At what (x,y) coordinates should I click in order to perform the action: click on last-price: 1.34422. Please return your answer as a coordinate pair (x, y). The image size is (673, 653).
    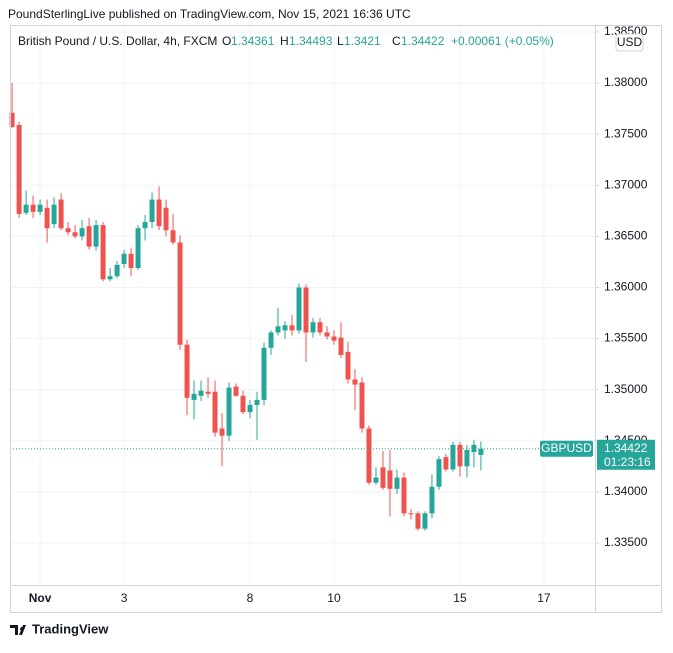
    Looking at the image, I should click on (626, 448).